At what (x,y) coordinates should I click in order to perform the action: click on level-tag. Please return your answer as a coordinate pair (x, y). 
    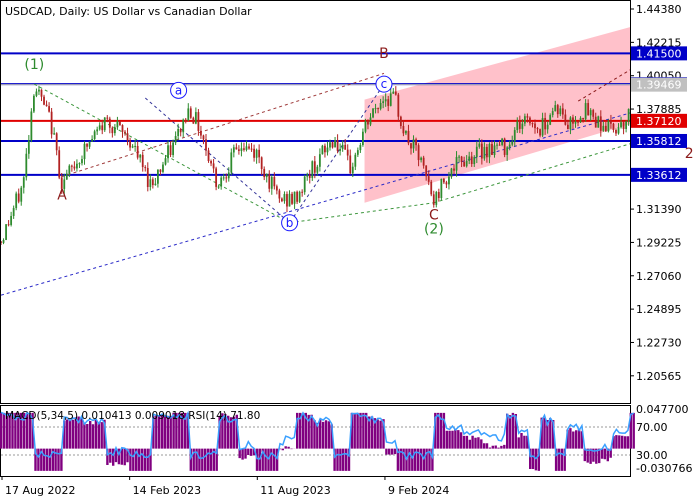
    Looking at the image, I should click on (659, 174).